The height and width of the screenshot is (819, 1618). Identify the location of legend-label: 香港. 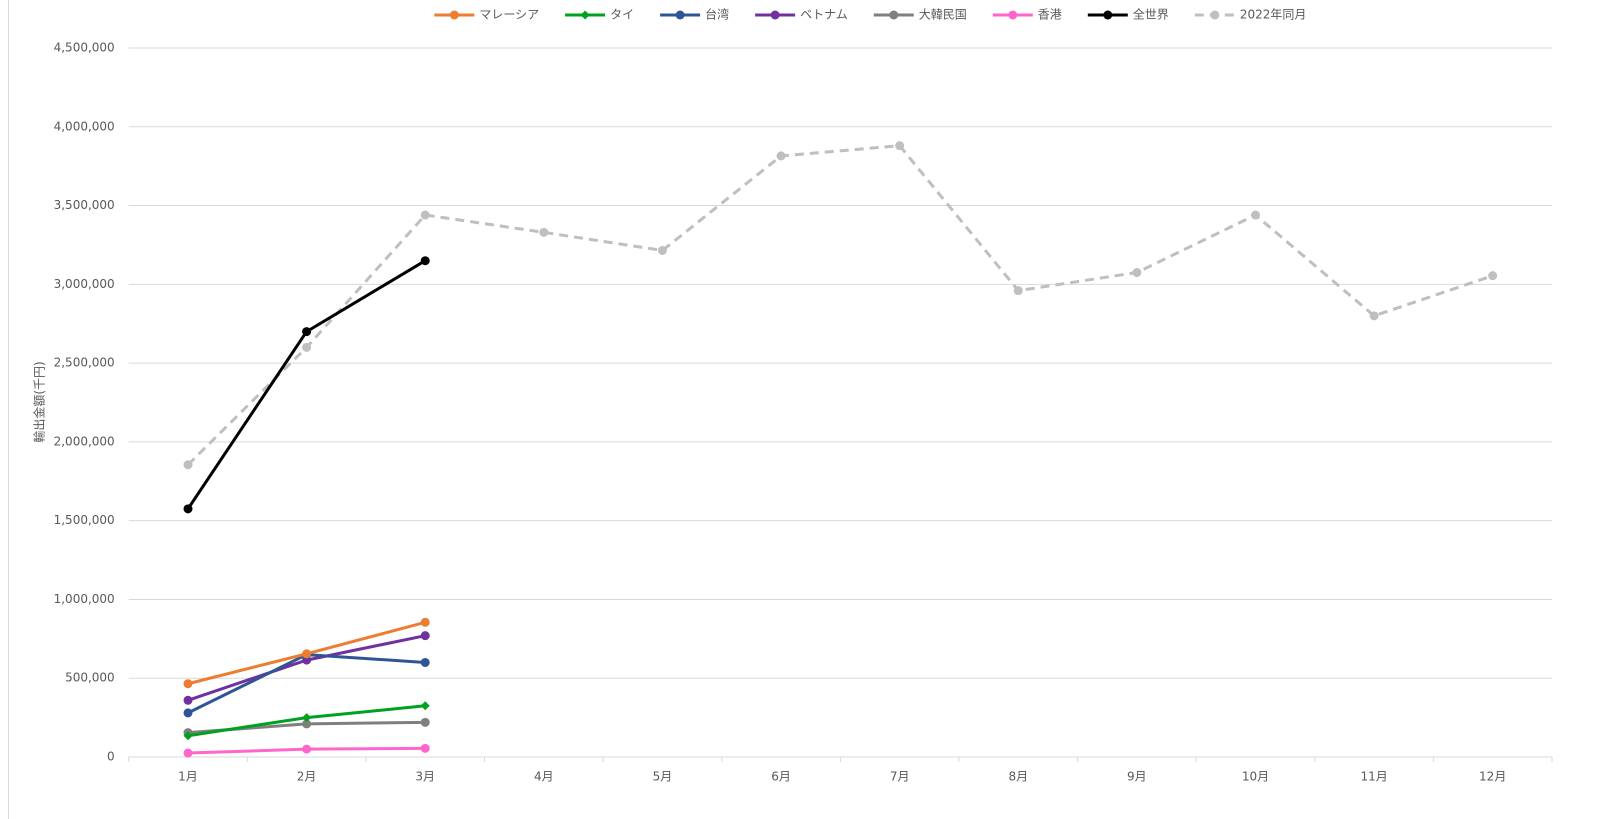
(1050, 15).